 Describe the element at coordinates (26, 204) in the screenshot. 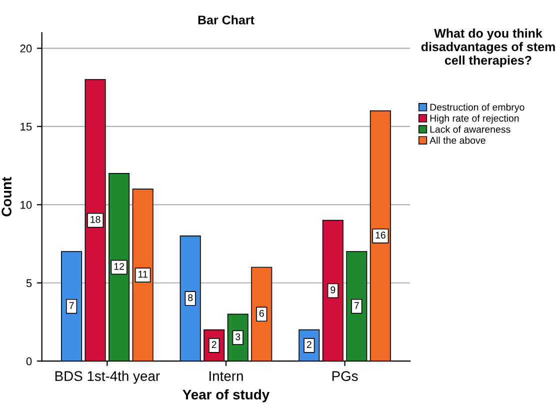

I see `y-tick-label: 10` at that location.